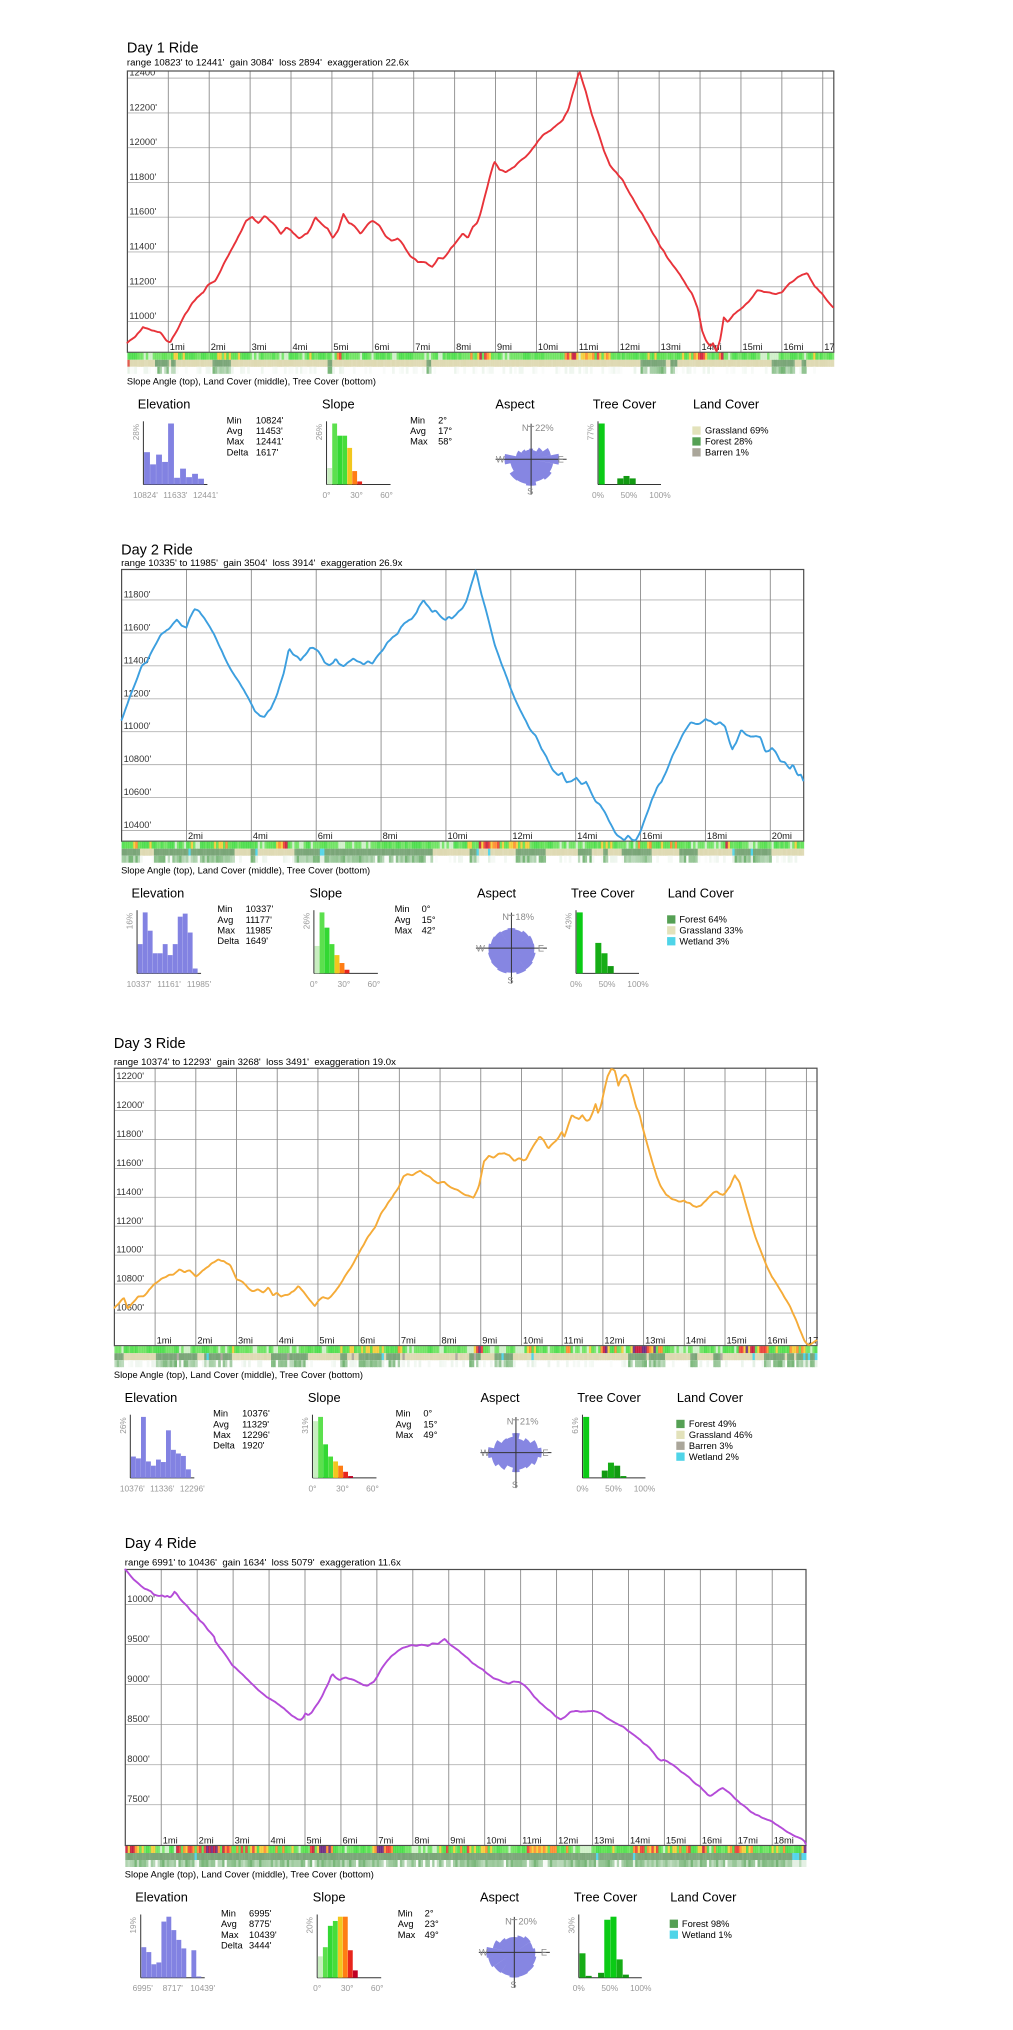 The height and width of the screenshot is (2030, 1013). I want to click on svg-text: Max, so click(404, 931).